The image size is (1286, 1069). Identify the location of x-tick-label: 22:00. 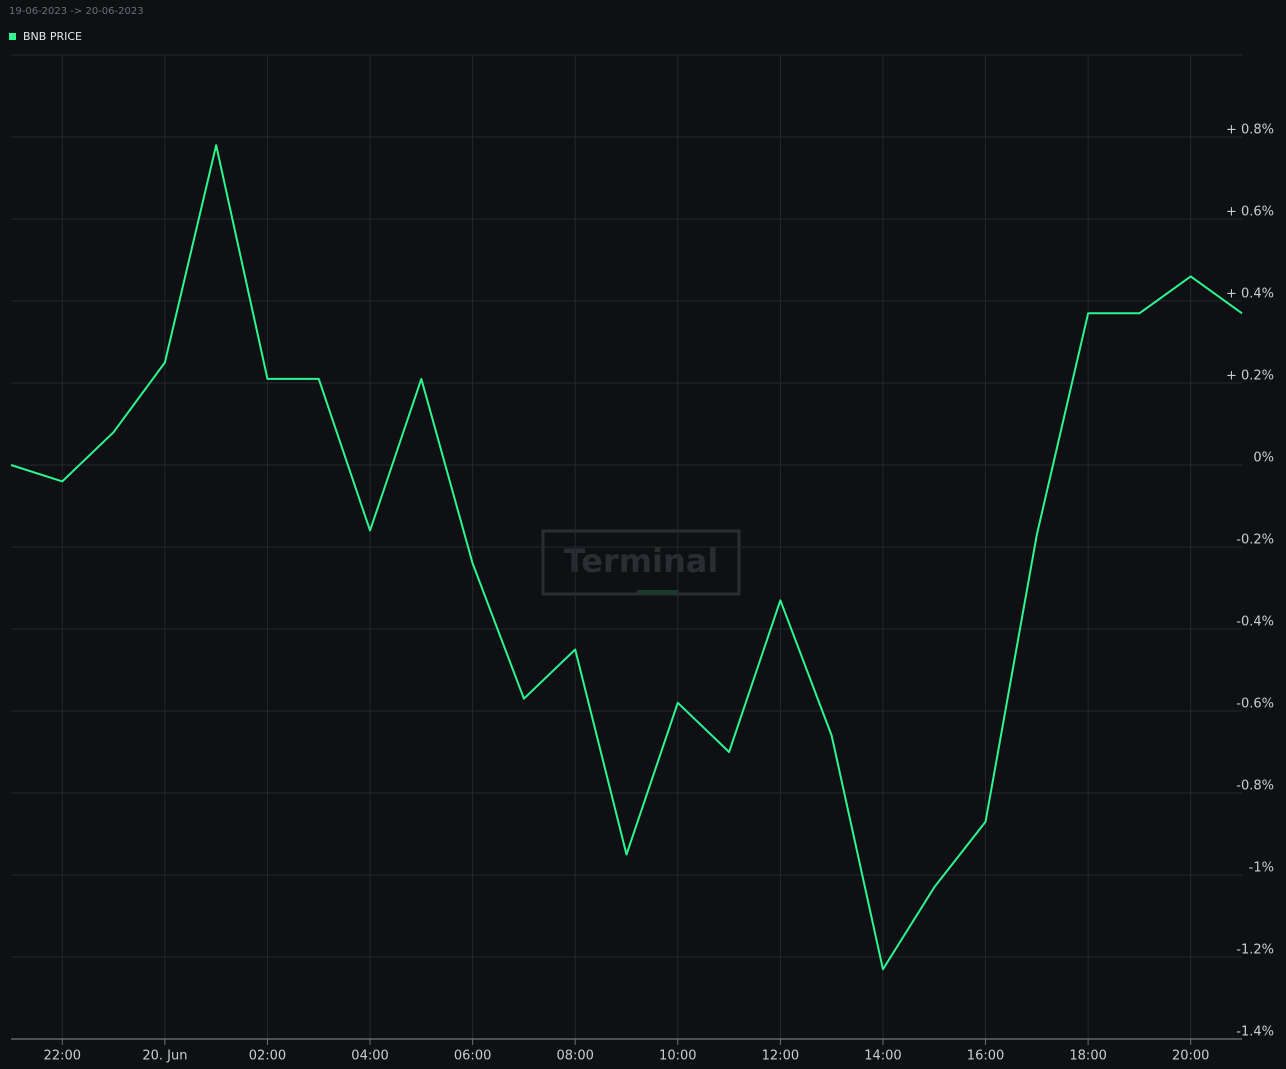
(62, 1056).